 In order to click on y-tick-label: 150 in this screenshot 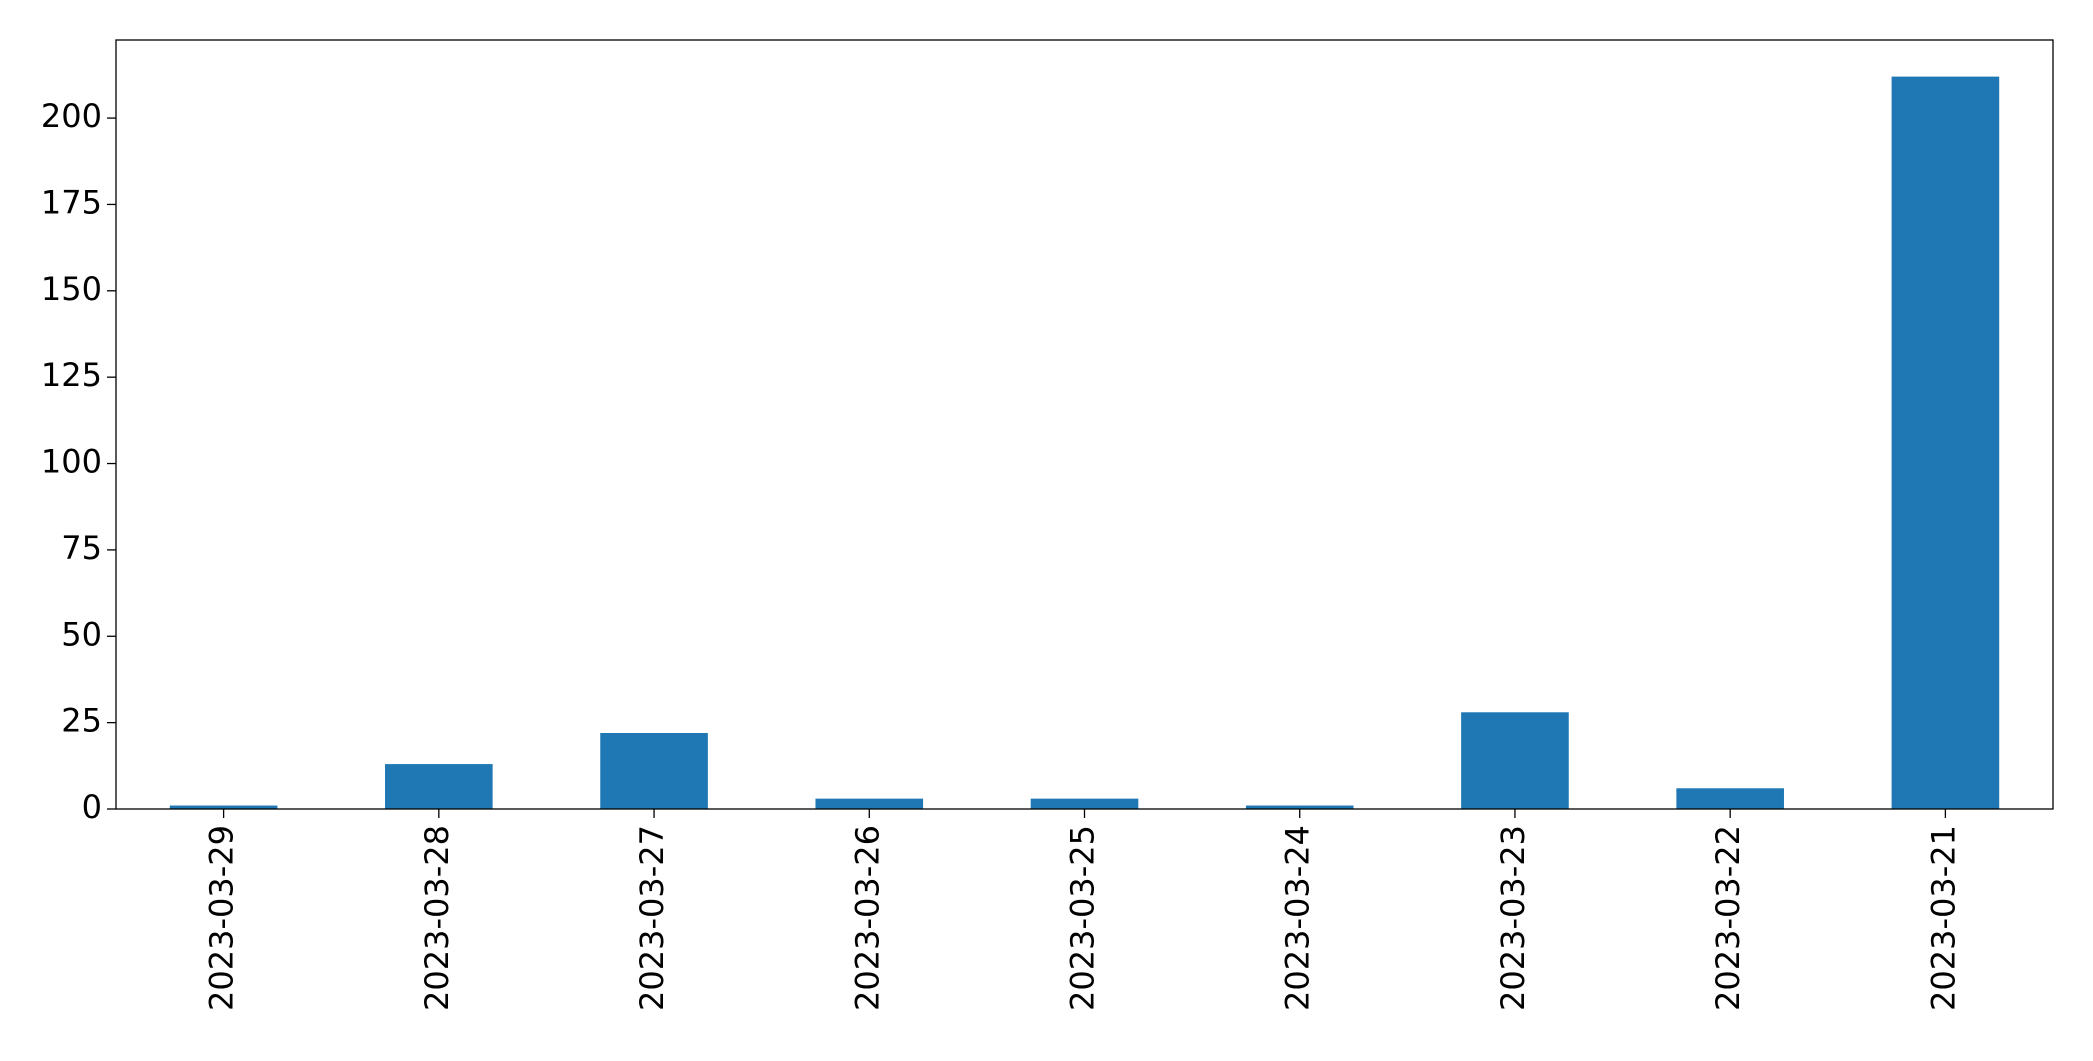, I will do `click(71, 289)`.